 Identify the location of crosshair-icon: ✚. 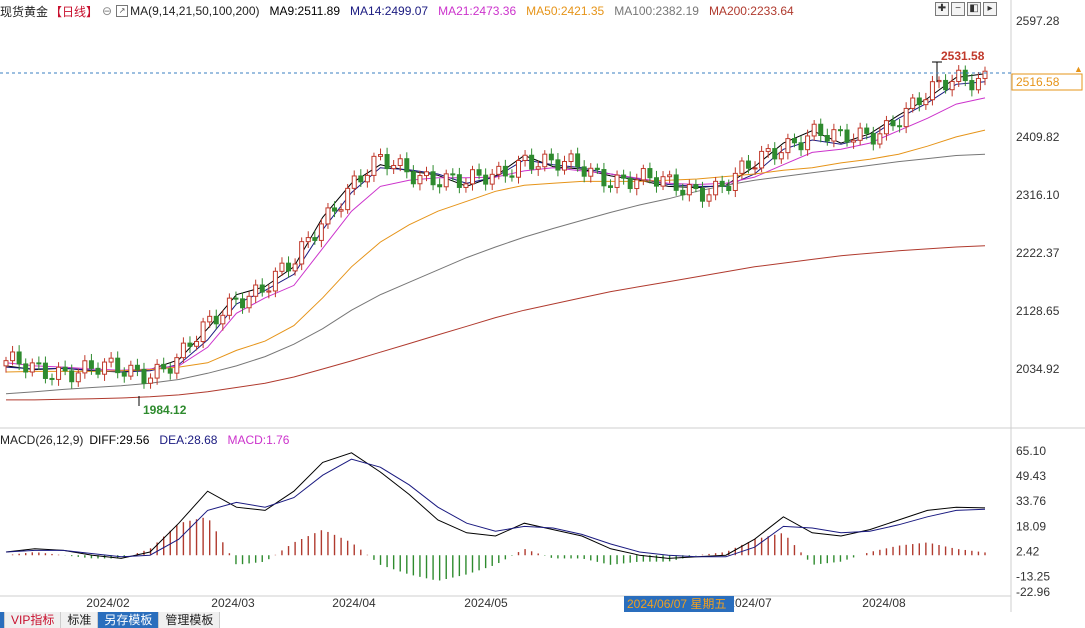
(942, 9).